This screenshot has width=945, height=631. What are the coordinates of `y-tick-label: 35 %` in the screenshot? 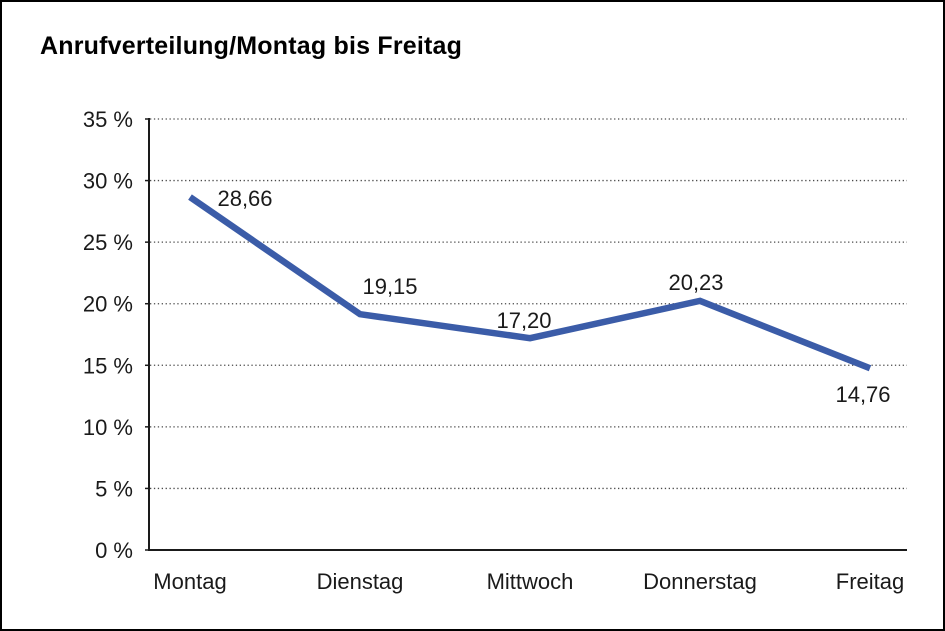 It's located at (108, 119).